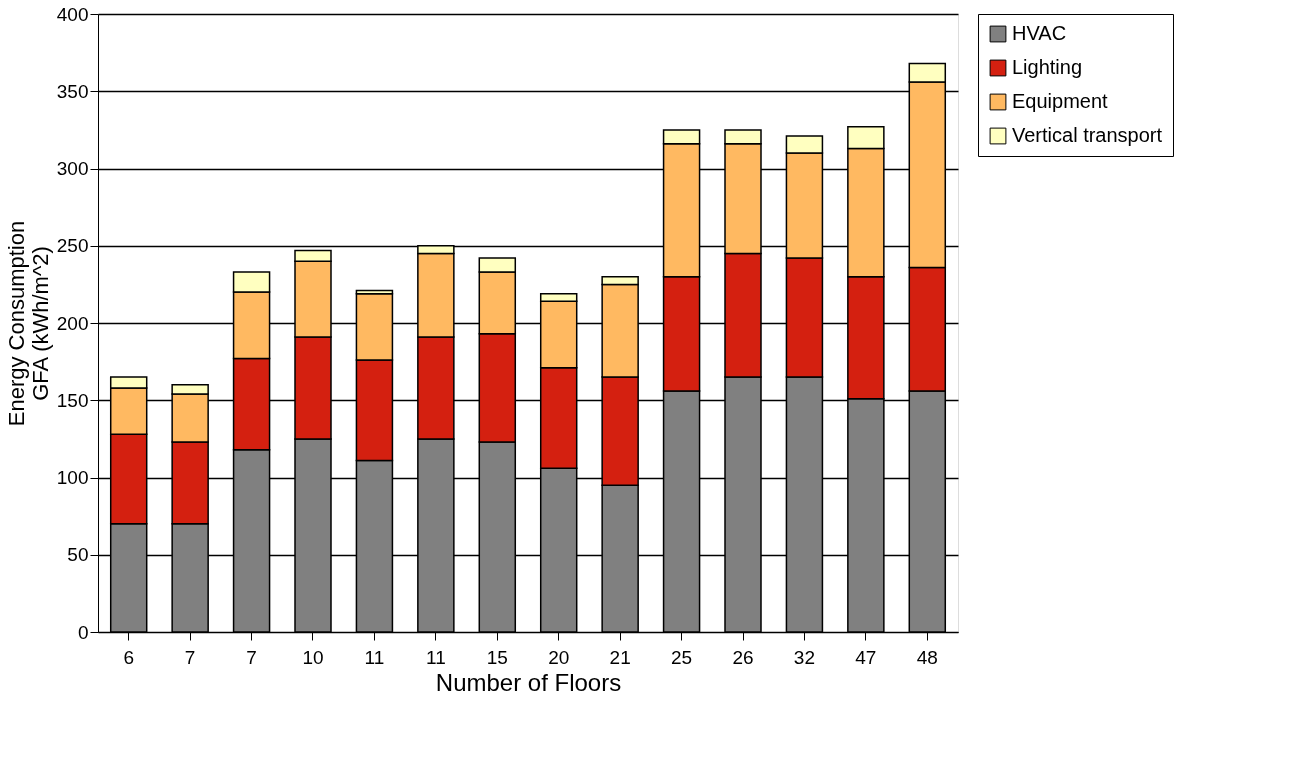 Image resolution: width=1307 pixels, height=771 pixels. What do you see at coordinates (497, 657) in the screenshot?
I see `x-tick-label: 15` at bounding box center [497, 657].